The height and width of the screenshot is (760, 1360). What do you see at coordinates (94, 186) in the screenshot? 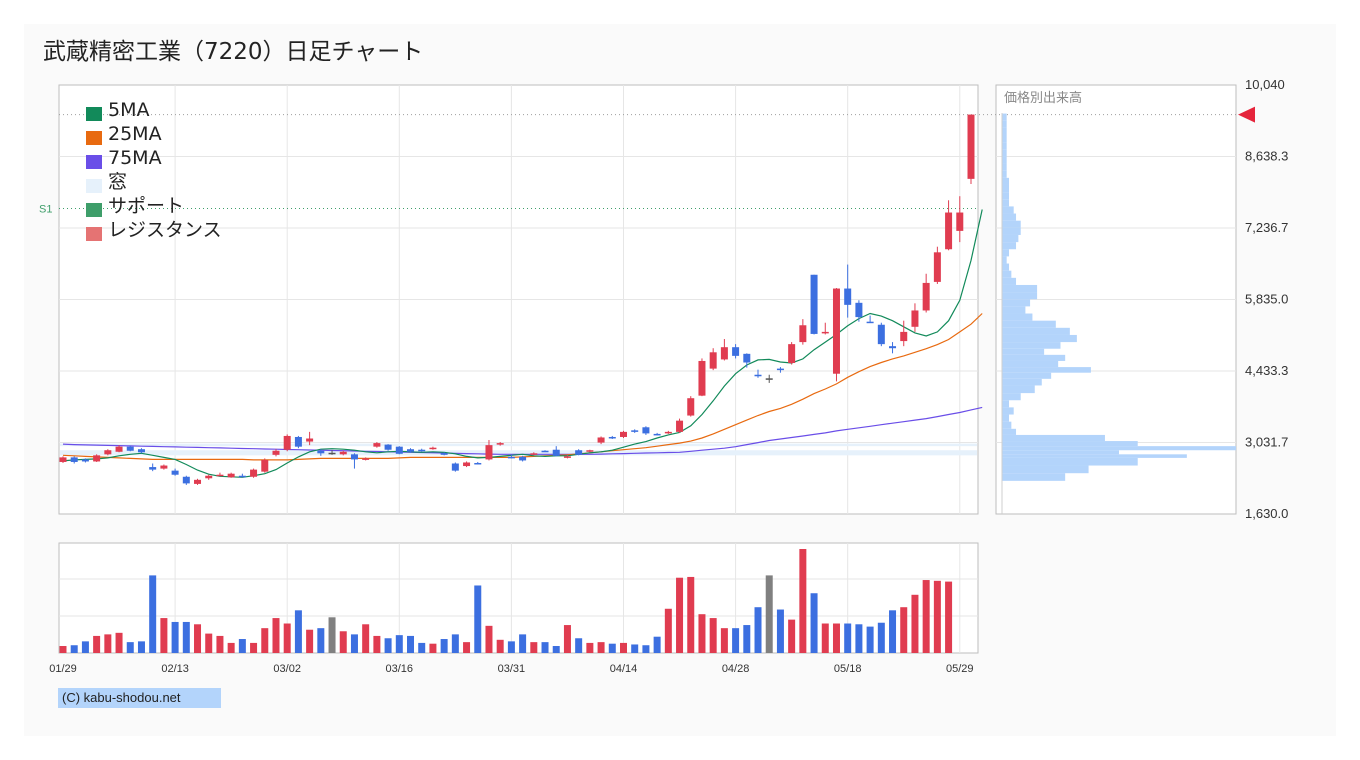
I see `legend-swatch` at bounding box center [94, 186].